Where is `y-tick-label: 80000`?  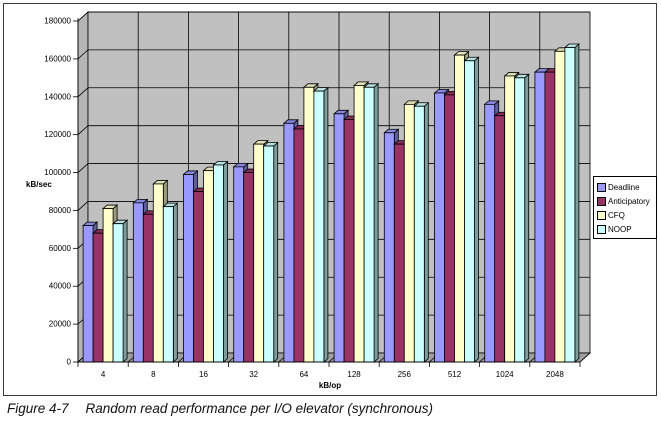
y-tick-label: 80000 is located at coordinates (60, 210).